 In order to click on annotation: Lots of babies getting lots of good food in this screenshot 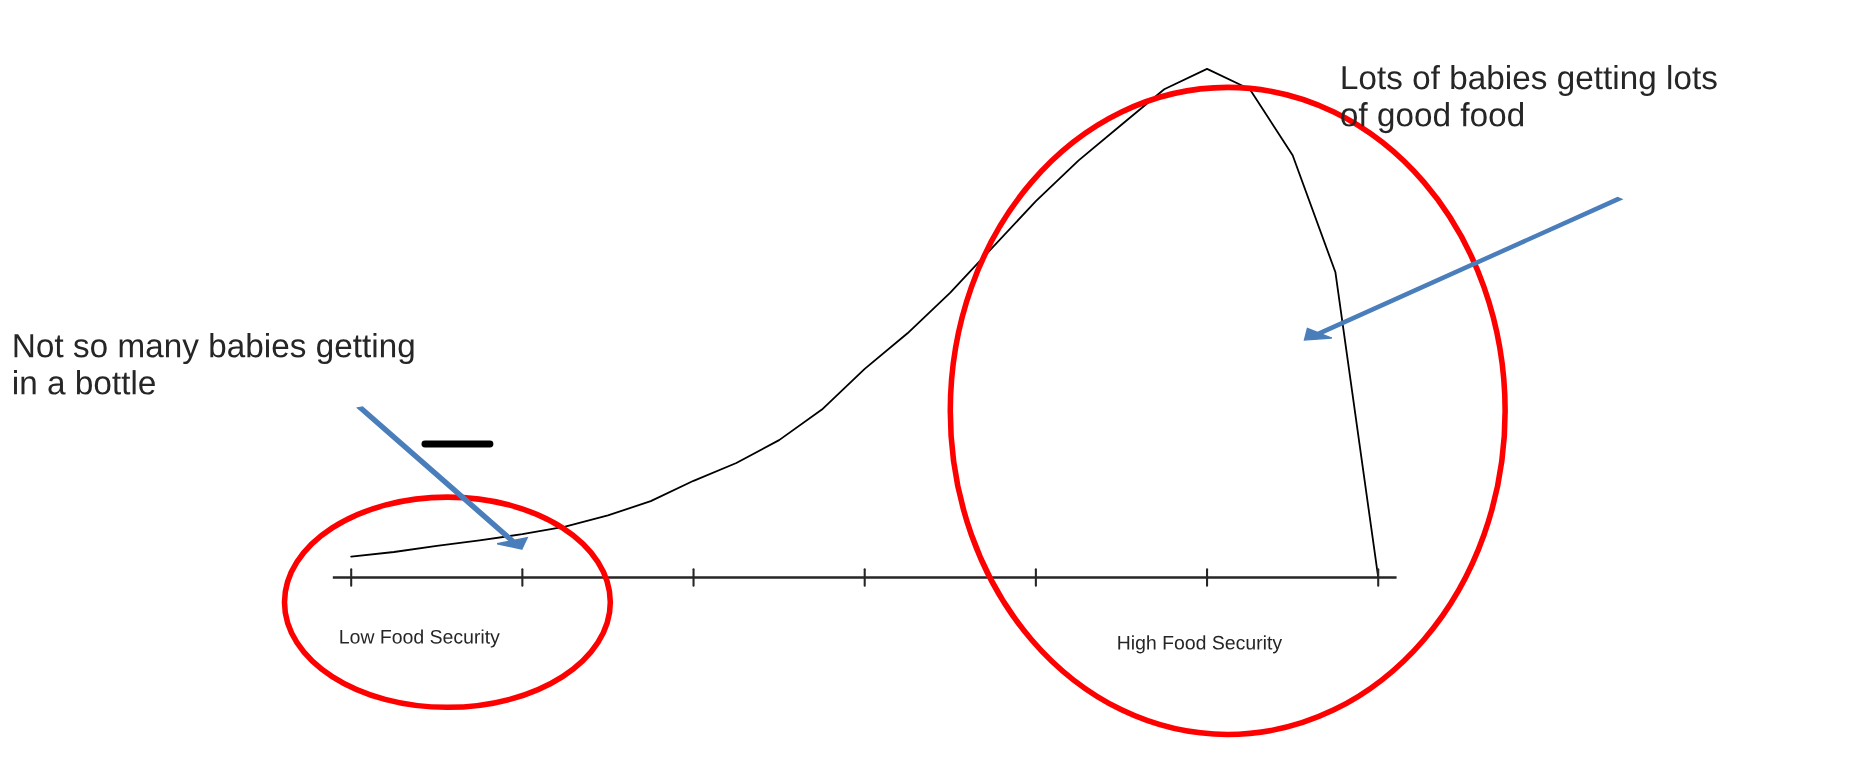, I will do `click(1529, 99)`.